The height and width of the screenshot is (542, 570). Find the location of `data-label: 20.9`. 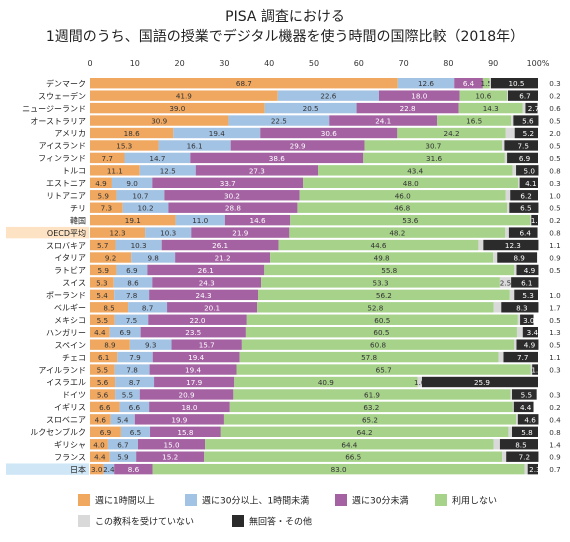

data-label: 20.9 is located at coordinates (187, 394).